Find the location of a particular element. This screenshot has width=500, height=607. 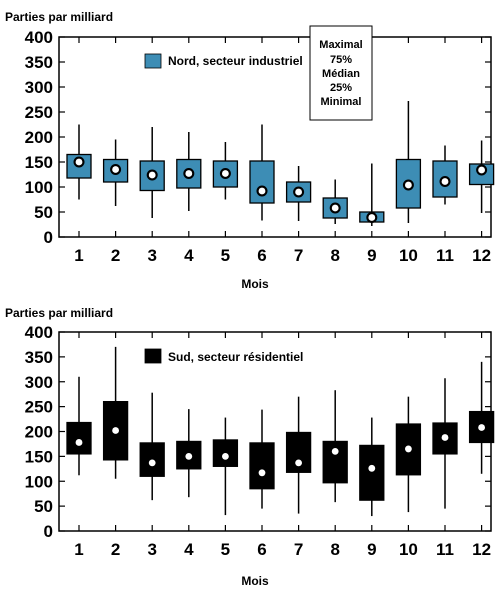

legend-label: Nord, secteur industriel is located at coordinates (235, 61).